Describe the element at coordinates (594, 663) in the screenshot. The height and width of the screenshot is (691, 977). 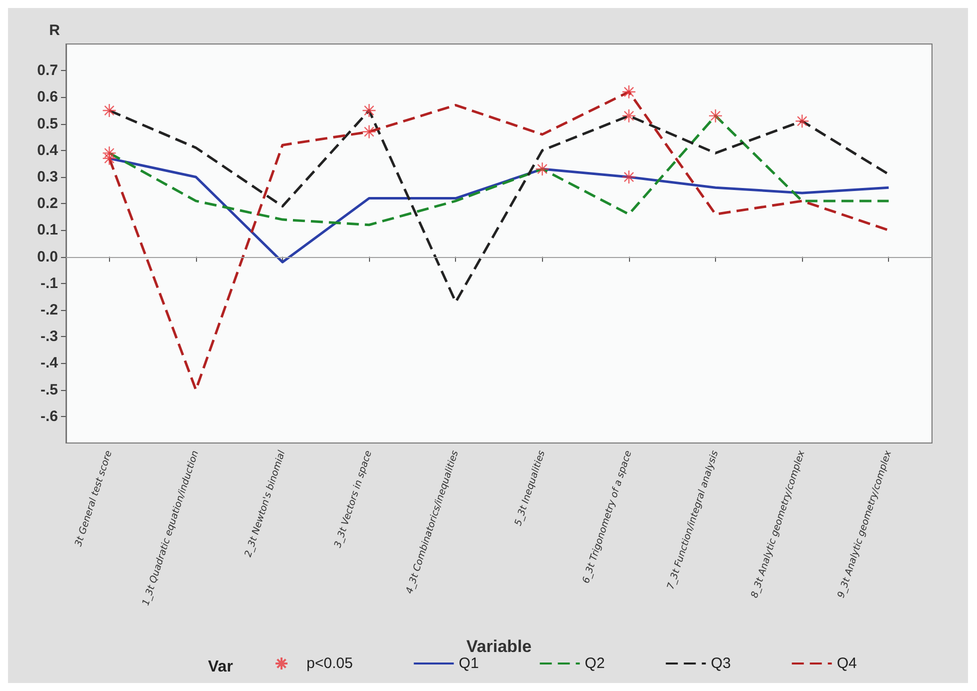
I see `legend-label: Q2` at that location.